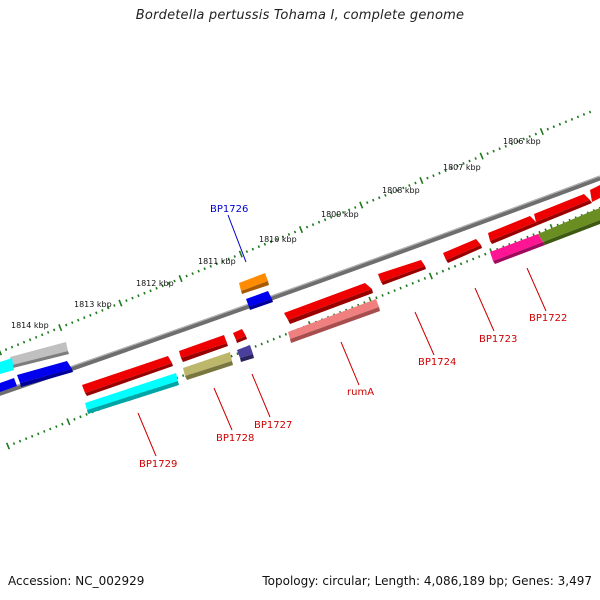 This screenshot has width=600, height=600. I want to click on gene-label-bp1727: BP1727, so click(273, 425).